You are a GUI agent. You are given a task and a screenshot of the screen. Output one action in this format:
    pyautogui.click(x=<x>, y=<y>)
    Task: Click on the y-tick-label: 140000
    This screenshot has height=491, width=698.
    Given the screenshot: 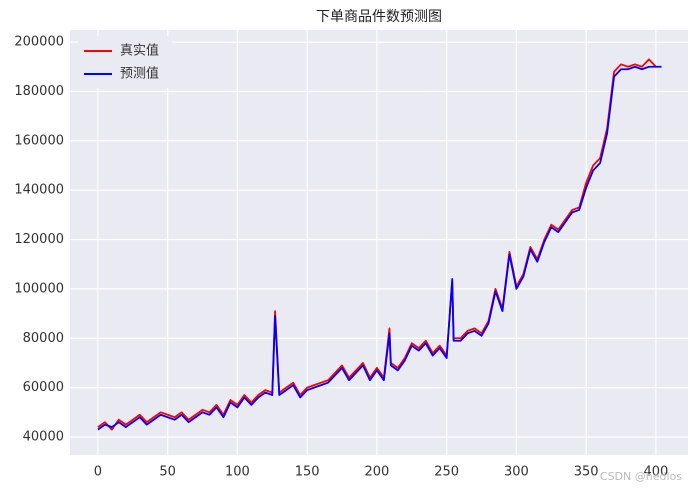 What is the action you would take?
    pyautogui.click(x=39, y=190)
    